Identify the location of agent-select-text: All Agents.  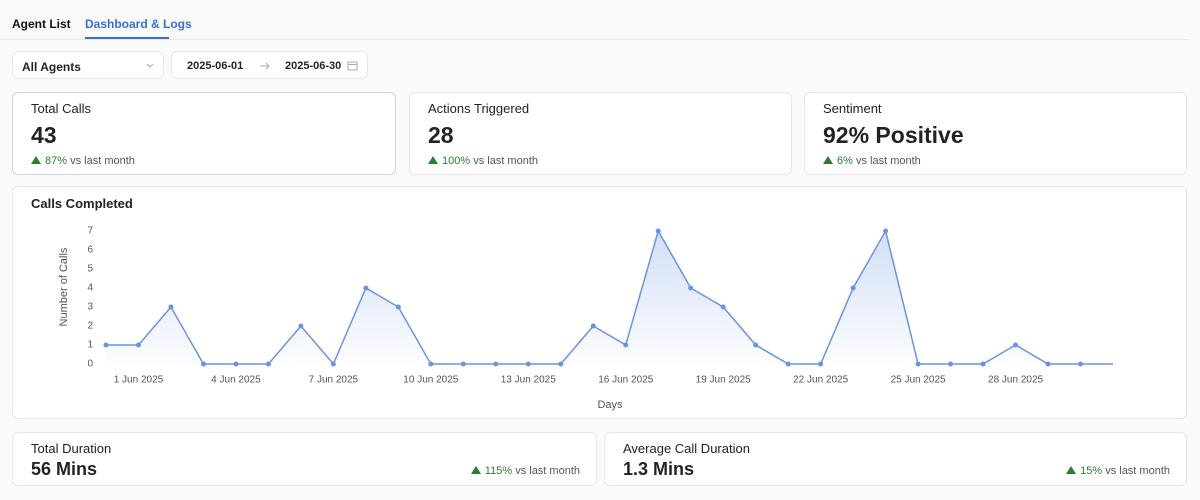
(51, 67).